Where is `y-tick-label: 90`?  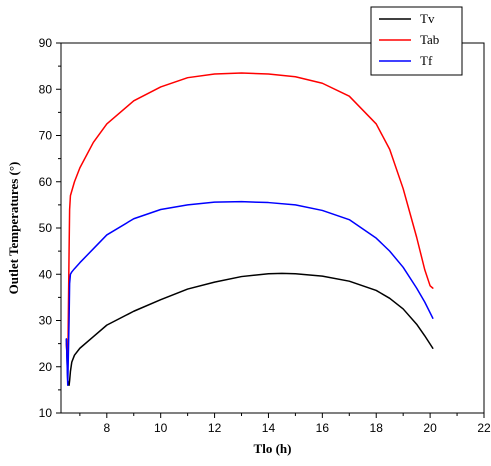 y-tick-label: 90 is located at coordinates (46, 43).